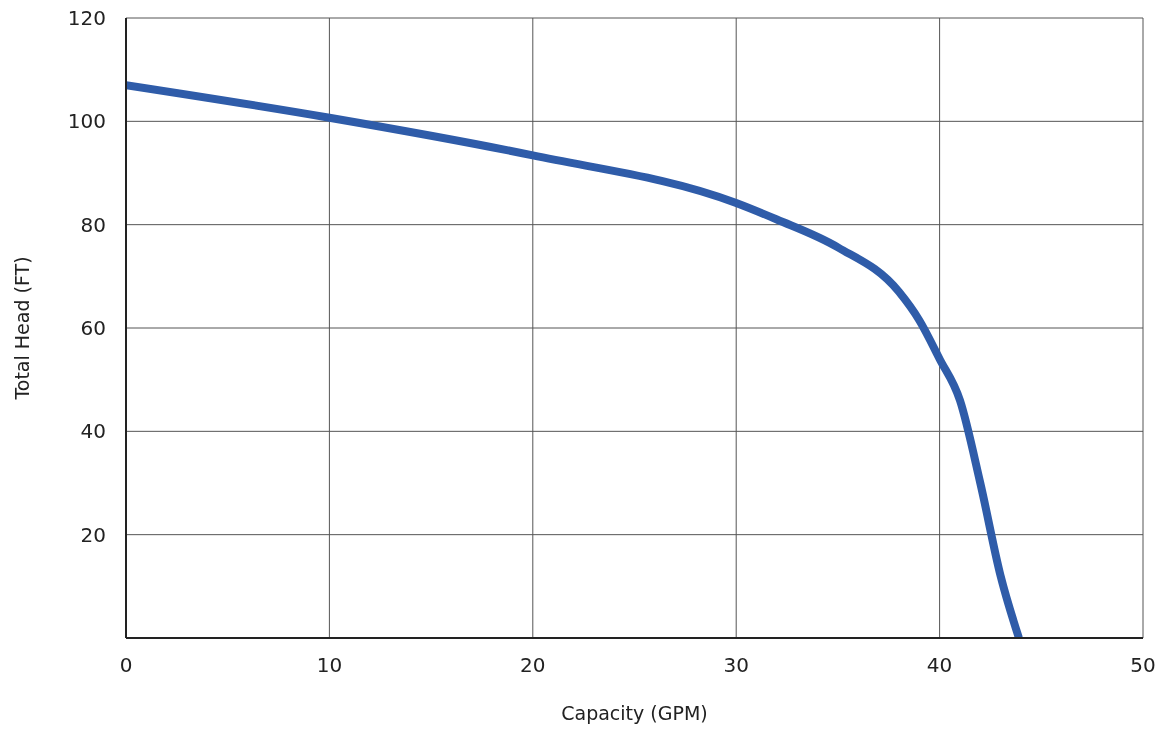  What do you see at coordinates (939, 665) in the screenshot?
I see `x-tick-label: 40` at bounding box center [939, 665].